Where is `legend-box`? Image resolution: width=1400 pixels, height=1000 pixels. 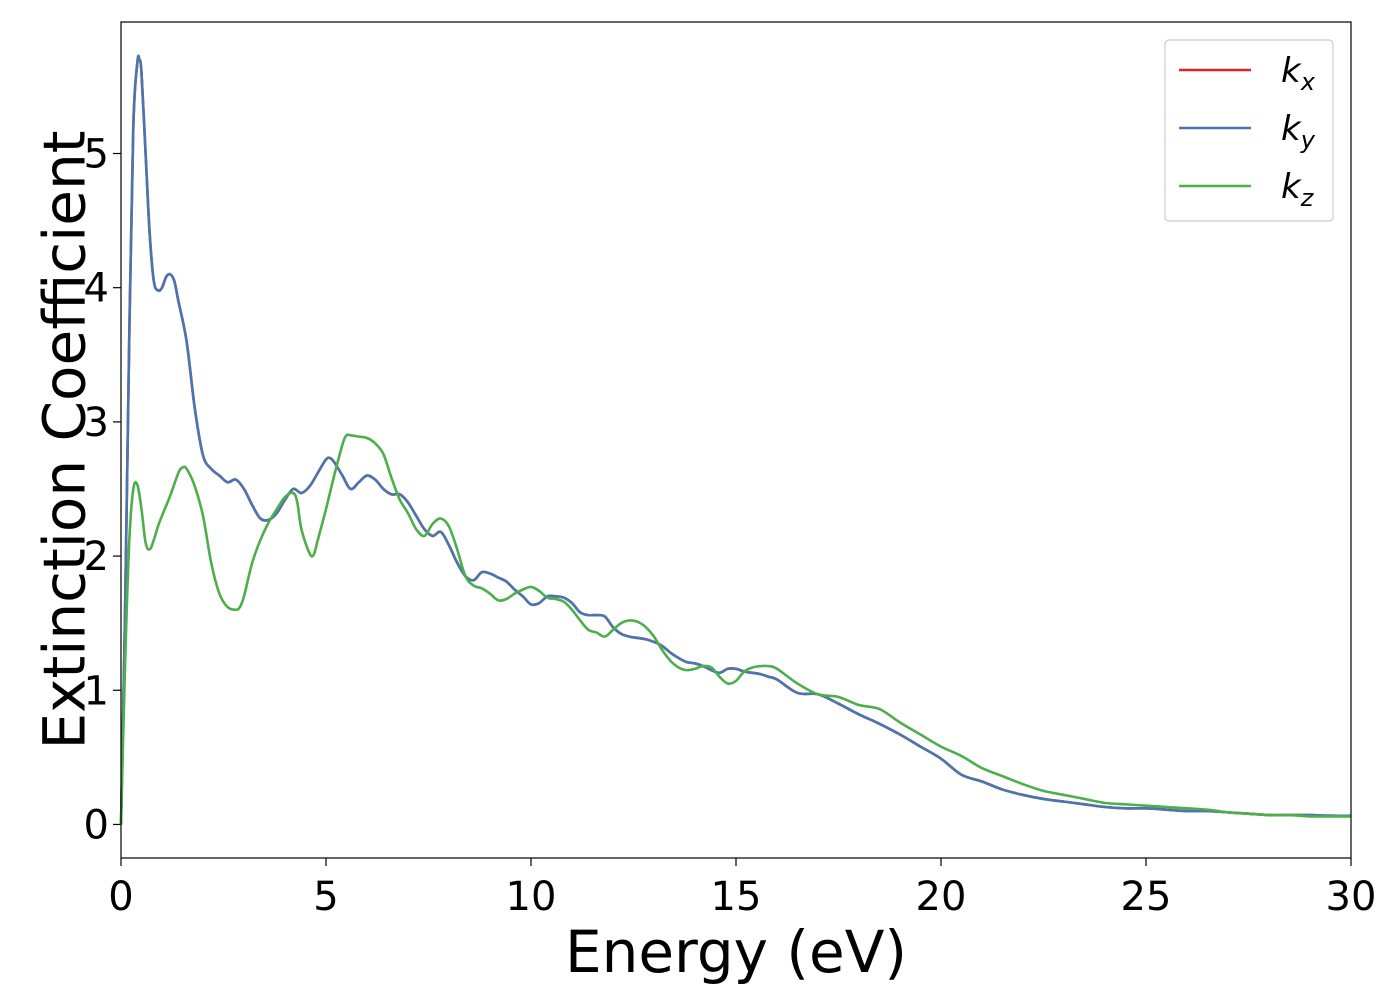 legend-box is located at coordinates (1249, 130).